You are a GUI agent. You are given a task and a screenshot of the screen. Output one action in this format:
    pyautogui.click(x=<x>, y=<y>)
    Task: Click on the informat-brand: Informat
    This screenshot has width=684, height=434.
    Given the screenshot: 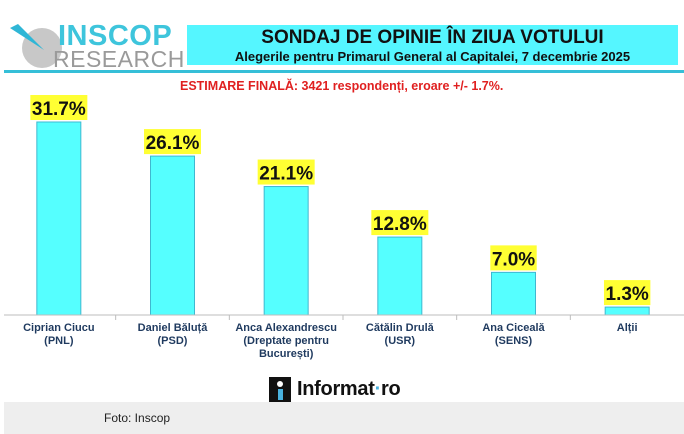 What is the action you would take?
    pyautogui.click(x=336, y=389)
    